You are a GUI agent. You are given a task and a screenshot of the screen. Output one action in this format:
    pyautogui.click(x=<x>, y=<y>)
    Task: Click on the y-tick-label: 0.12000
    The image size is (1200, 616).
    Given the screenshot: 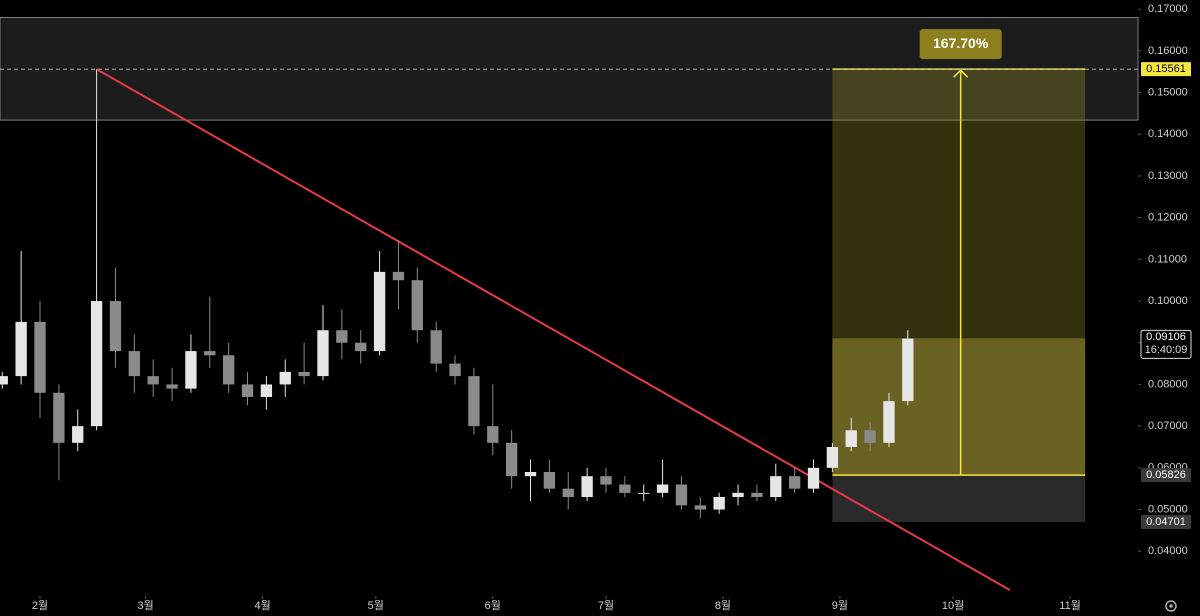 What is the action you would take?
    pyautogui.click(x=1168, y=218)
    